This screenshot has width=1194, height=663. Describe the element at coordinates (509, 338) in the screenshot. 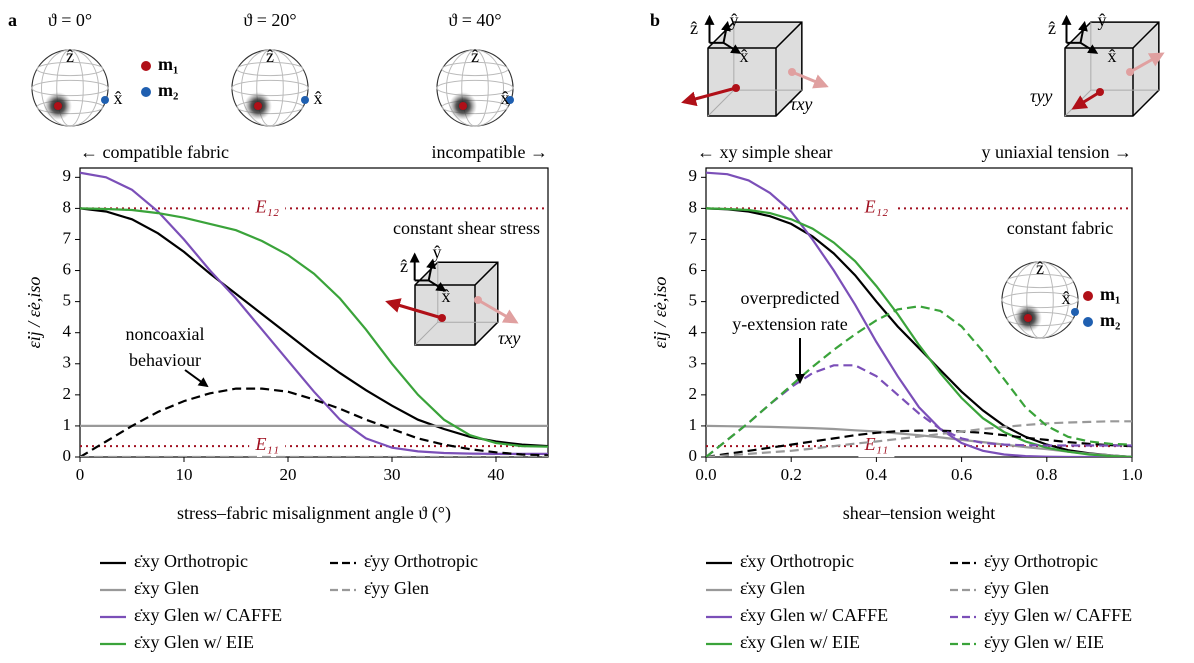

I see `annotation: τxy` at that location.